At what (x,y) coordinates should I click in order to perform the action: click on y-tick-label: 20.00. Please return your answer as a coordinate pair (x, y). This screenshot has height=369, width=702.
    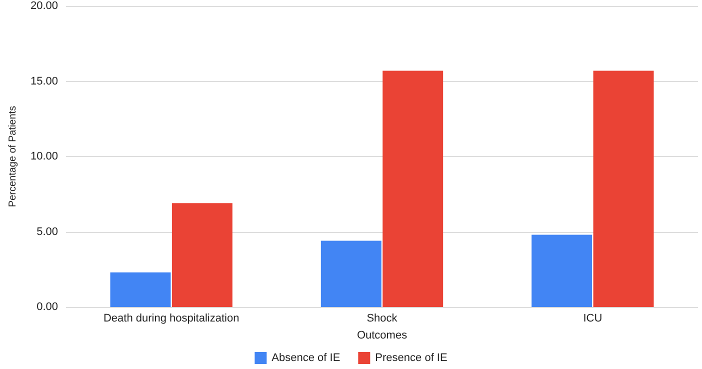
    Looking at the image, I should click on (44, 6).